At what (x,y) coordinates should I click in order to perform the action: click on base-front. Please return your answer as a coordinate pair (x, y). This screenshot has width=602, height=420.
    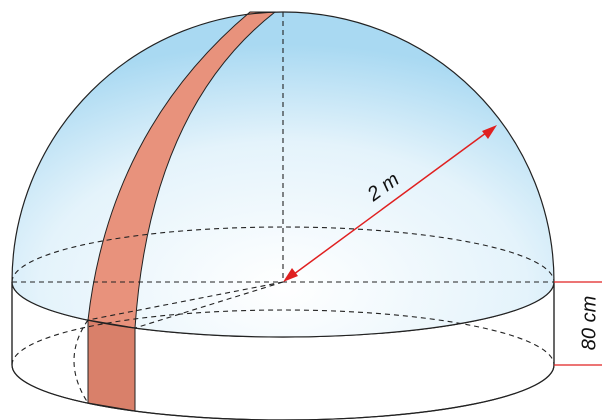
    Looking at the image, I should click on (283, 309).